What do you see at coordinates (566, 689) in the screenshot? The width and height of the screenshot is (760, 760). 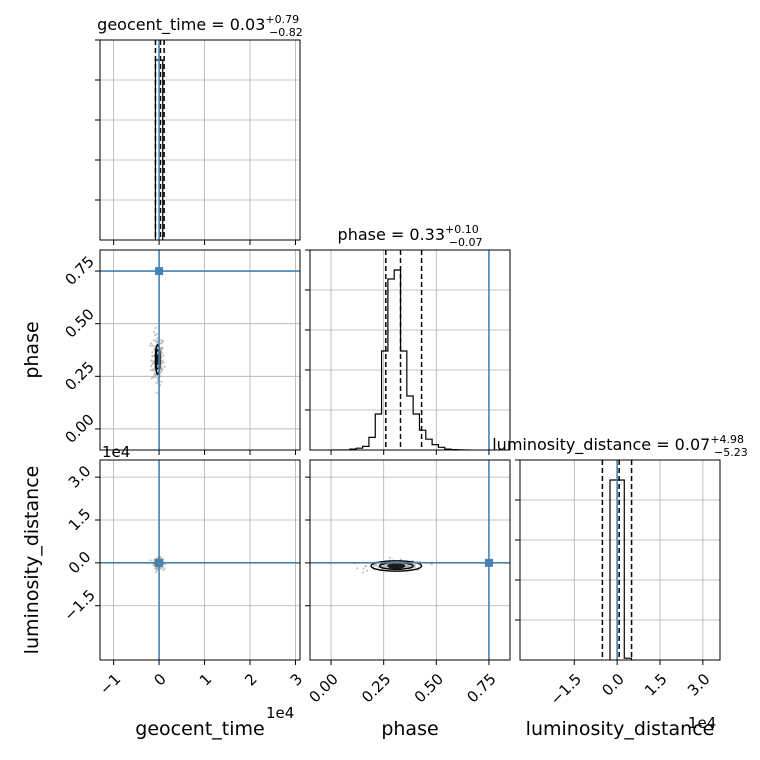 I see `x-tick-label: −1.5` at bounding box center [566, 689].